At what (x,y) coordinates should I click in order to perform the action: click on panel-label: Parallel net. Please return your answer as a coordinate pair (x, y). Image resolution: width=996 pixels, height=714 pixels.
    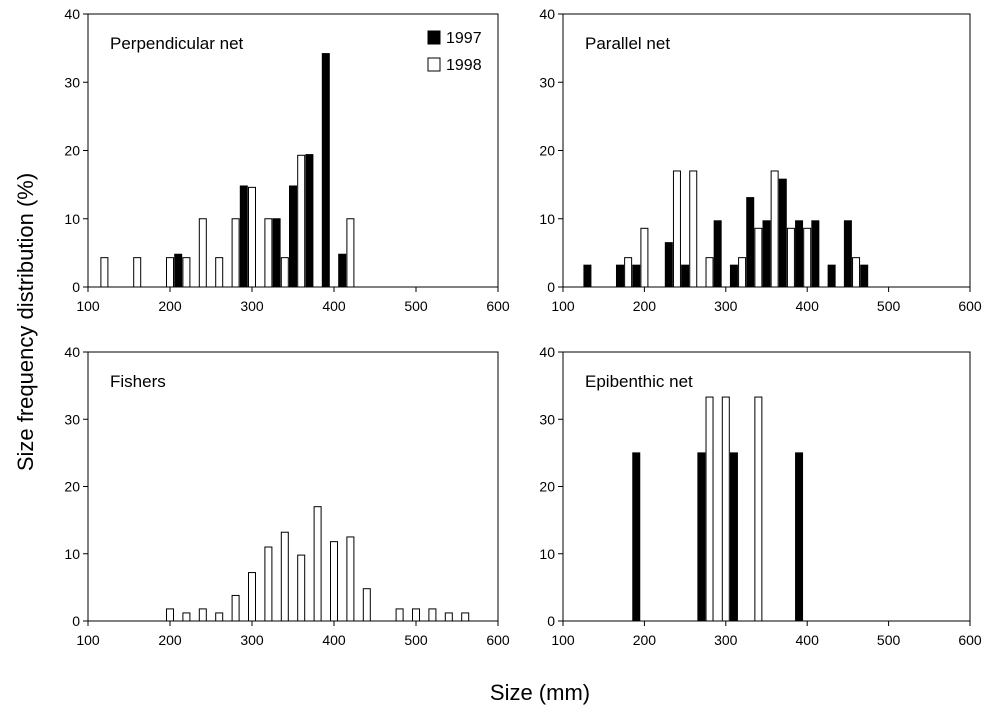
    Looking at the image, I should click on (627, 43).